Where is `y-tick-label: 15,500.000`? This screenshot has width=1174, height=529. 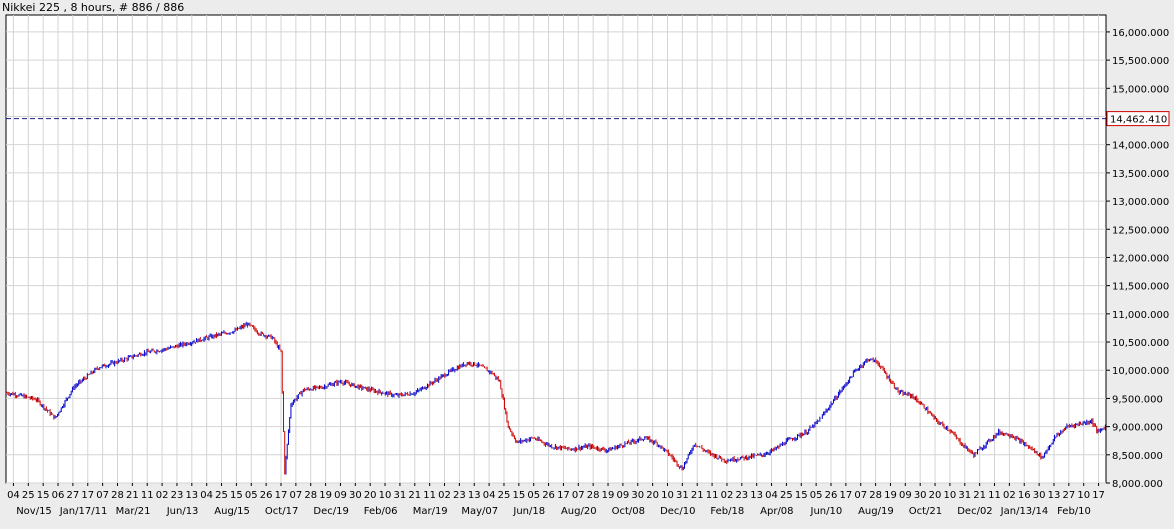 y-tick-label: 15,500.000 is located at coordinates (1140, 61).